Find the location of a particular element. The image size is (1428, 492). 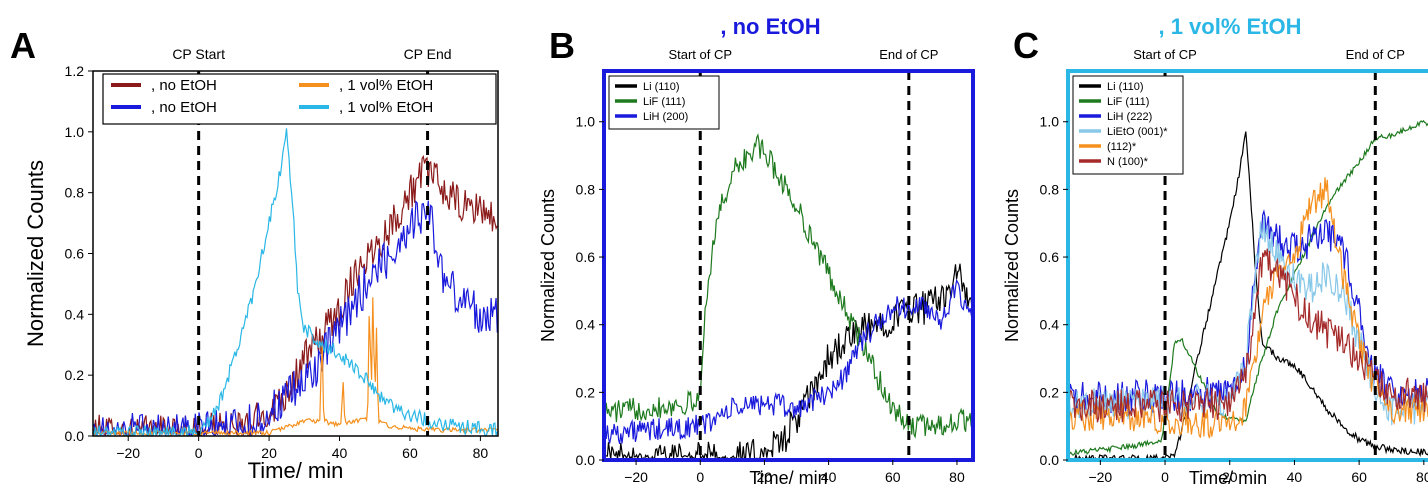

cp-label: CP End is located at coordinates (428, 54).